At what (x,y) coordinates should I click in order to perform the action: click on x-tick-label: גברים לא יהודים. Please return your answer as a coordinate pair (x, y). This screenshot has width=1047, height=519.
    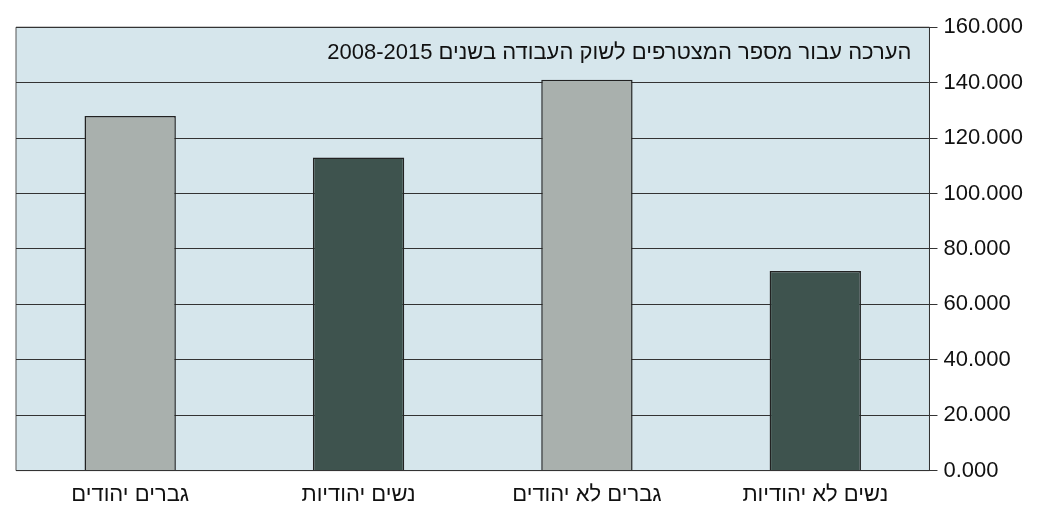
    Looking at the image, I should click on (587, 493).